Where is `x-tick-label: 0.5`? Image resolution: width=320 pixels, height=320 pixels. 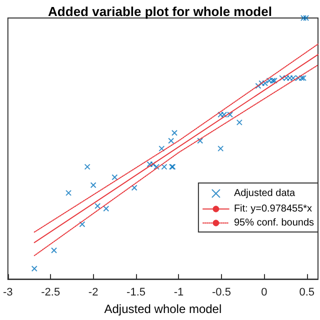 x-tick-label: 0.5 is located at coordinates (307, 292).